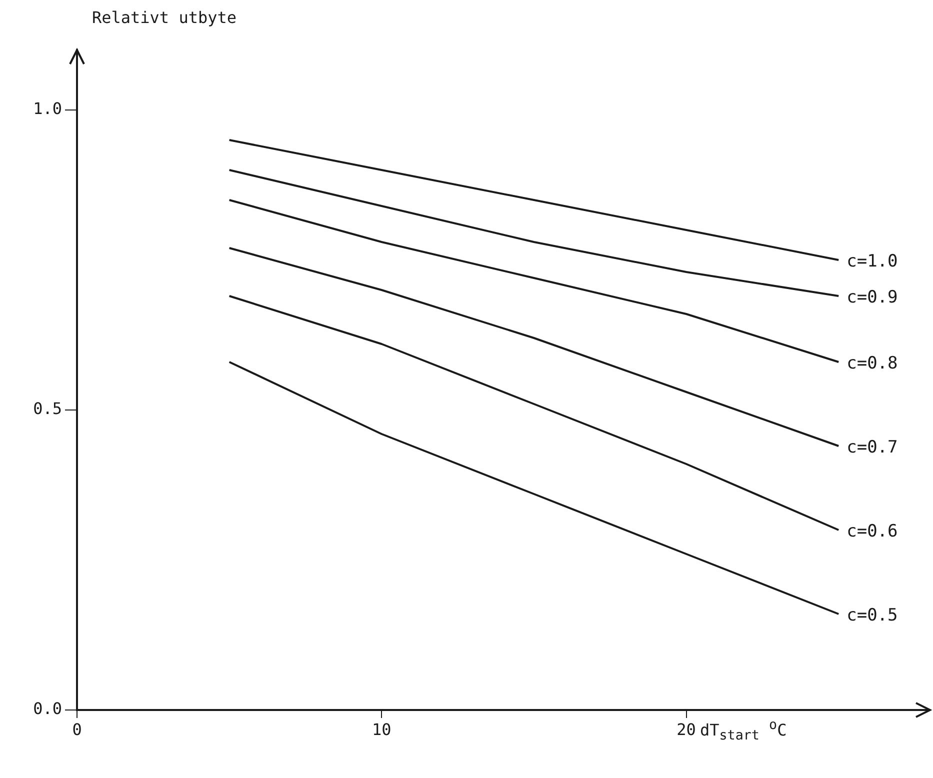  I want to click on series-label: c=0.9, so click(872, 297).